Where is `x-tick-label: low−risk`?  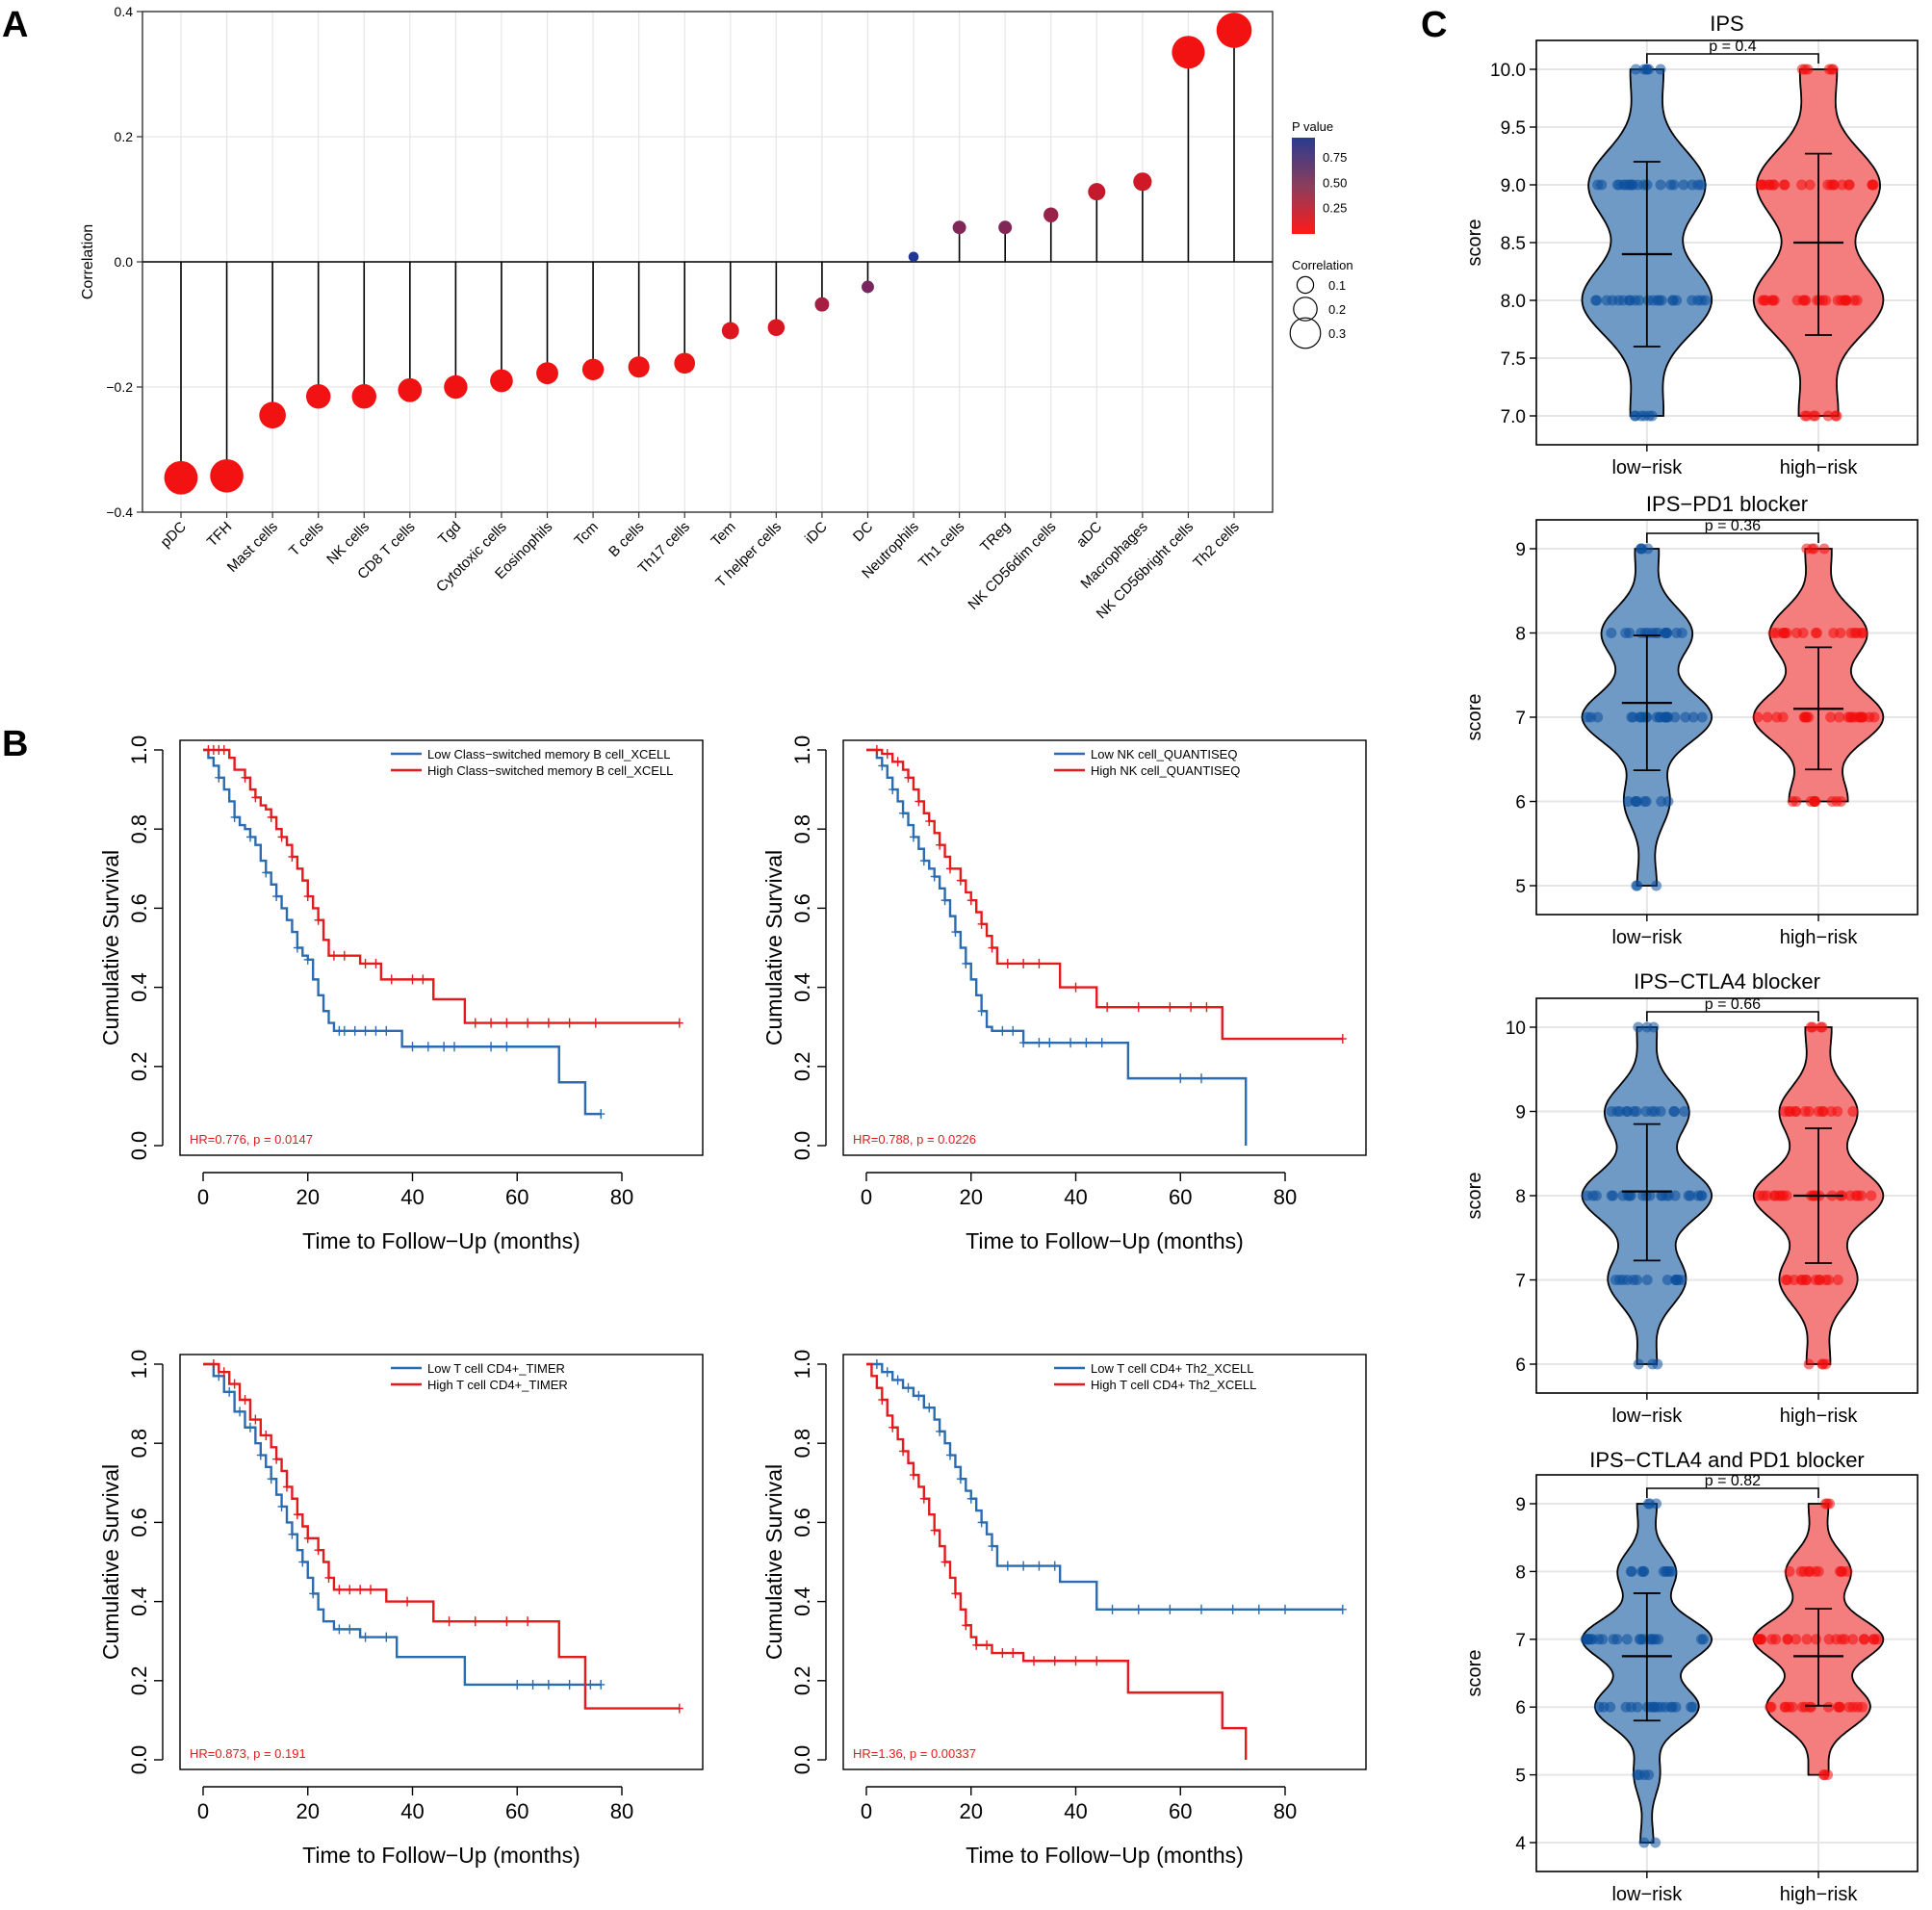 x-tick-label: low−risk is located at coordinates (1647, 467).